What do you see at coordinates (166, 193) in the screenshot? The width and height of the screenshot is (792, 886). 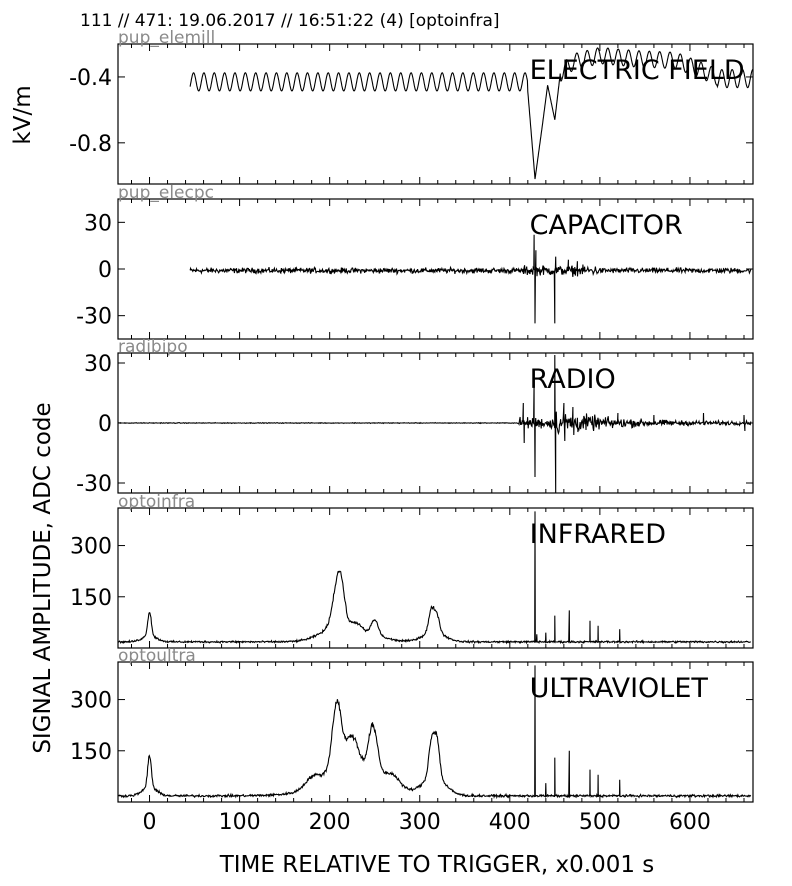 I see `sensor-label-capacitor: pup_elecpc` at bounding box center [166, 193].